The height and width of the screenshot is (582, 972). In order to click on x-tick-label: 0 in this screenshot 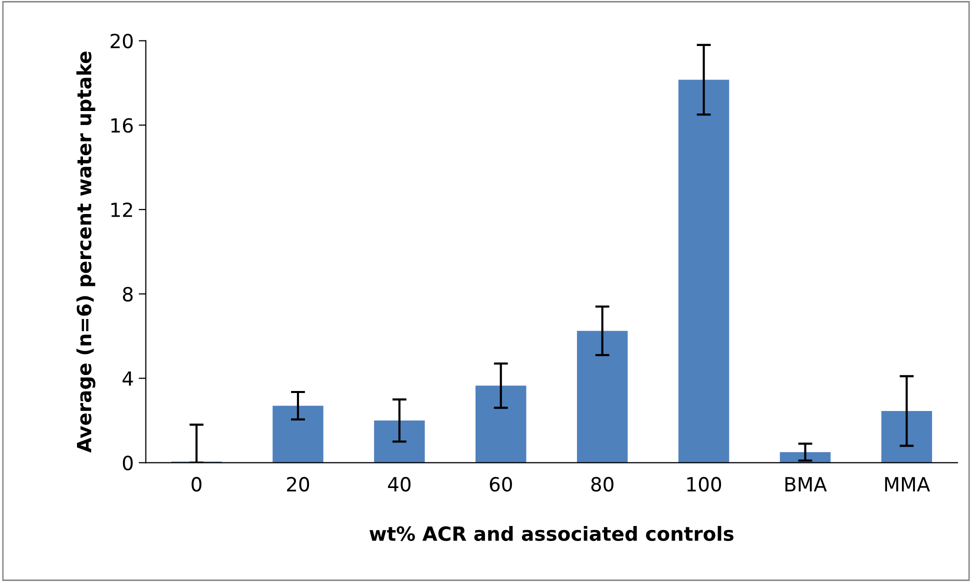, I will do `click(197, 484)`.